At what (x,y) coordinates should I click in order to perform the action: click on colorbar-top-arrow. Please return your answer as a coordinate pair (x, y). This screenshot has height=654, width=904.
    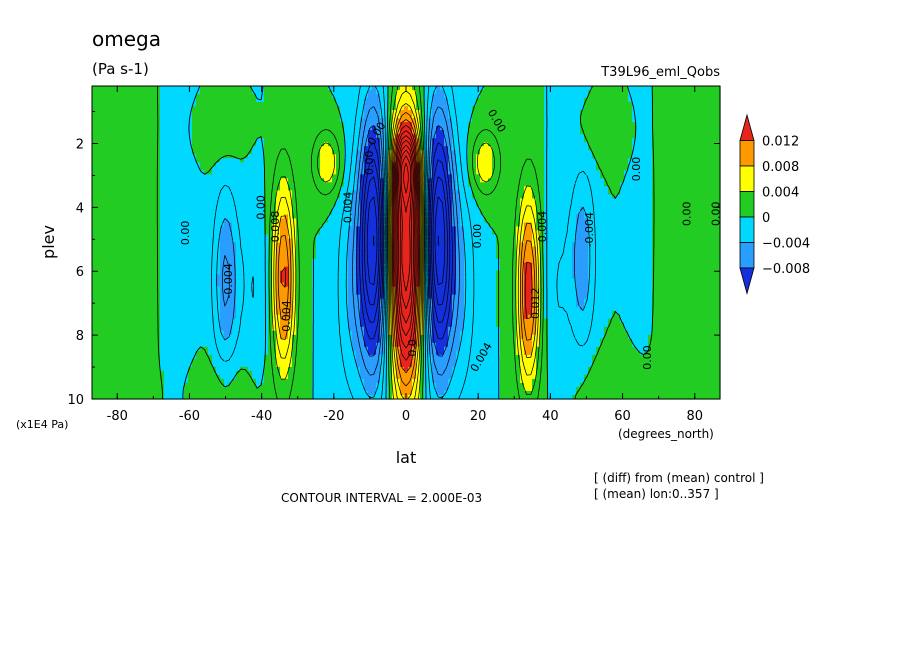
    Looking at the image, I should click on (747, 127).